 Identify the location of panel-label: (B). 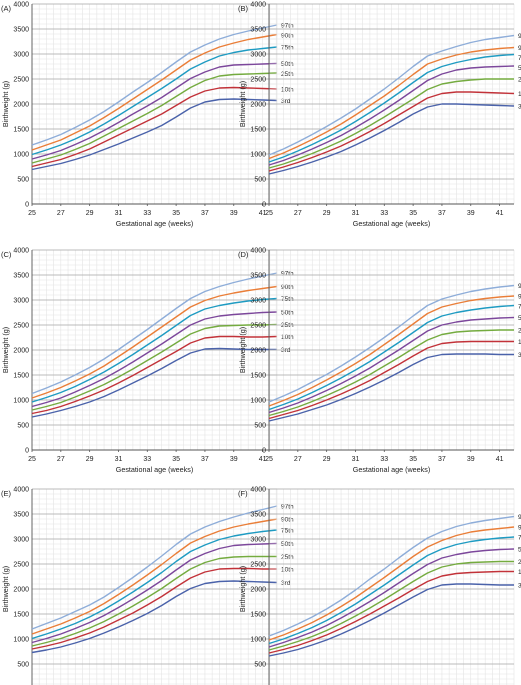
(243, 8).